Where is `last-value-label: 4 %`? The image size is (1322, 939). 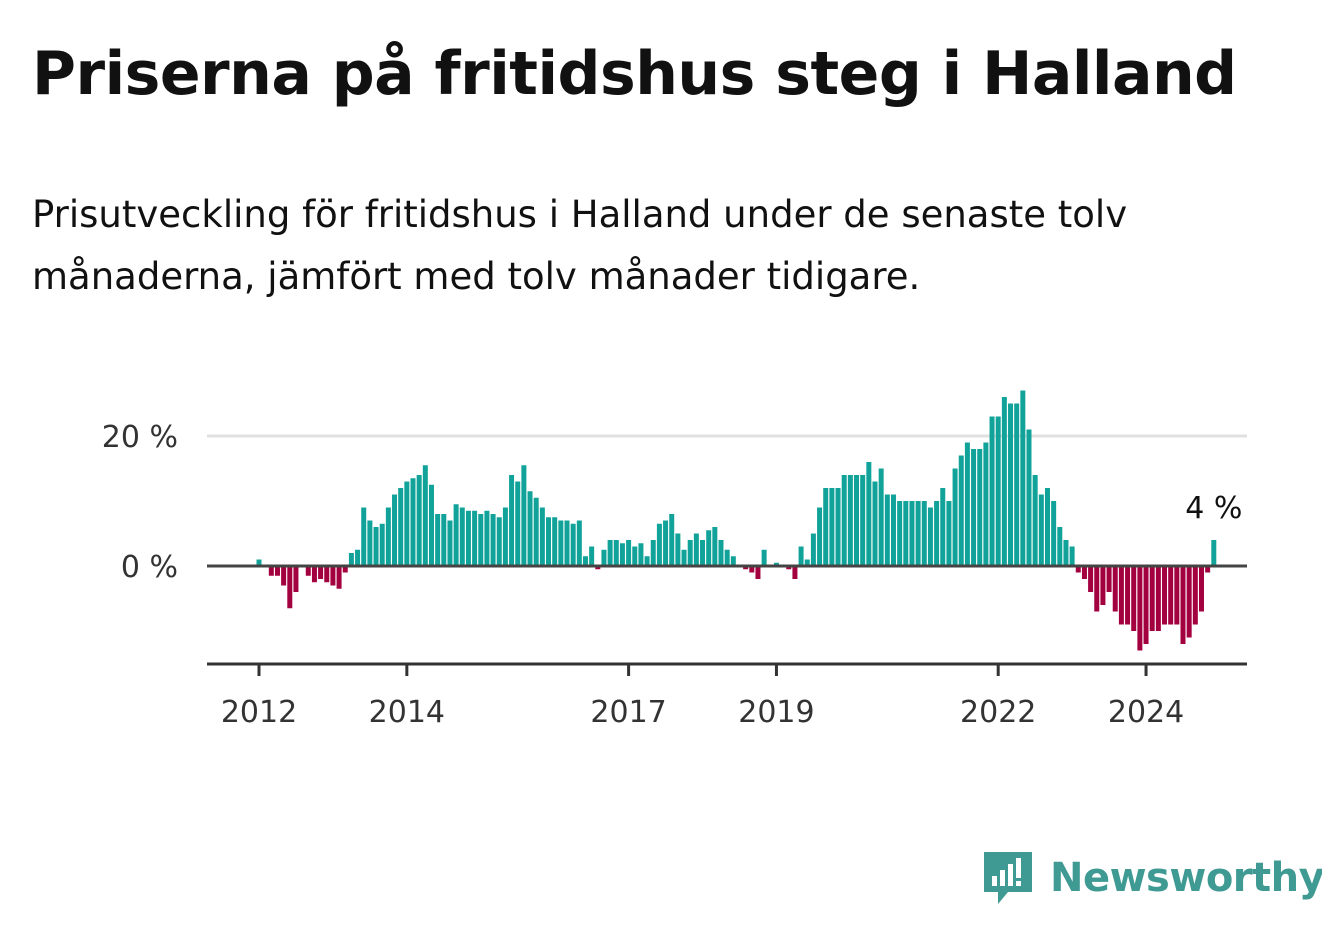
last-value-label: 4 % is located at coordinates (1213, 508).